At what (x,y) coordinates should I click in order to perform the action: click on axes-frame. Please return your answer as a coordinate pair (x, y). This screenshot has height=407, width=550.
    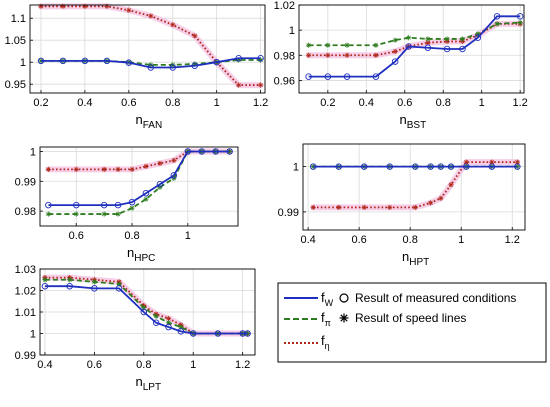
    Looking at the image, I should click on (139, 186).